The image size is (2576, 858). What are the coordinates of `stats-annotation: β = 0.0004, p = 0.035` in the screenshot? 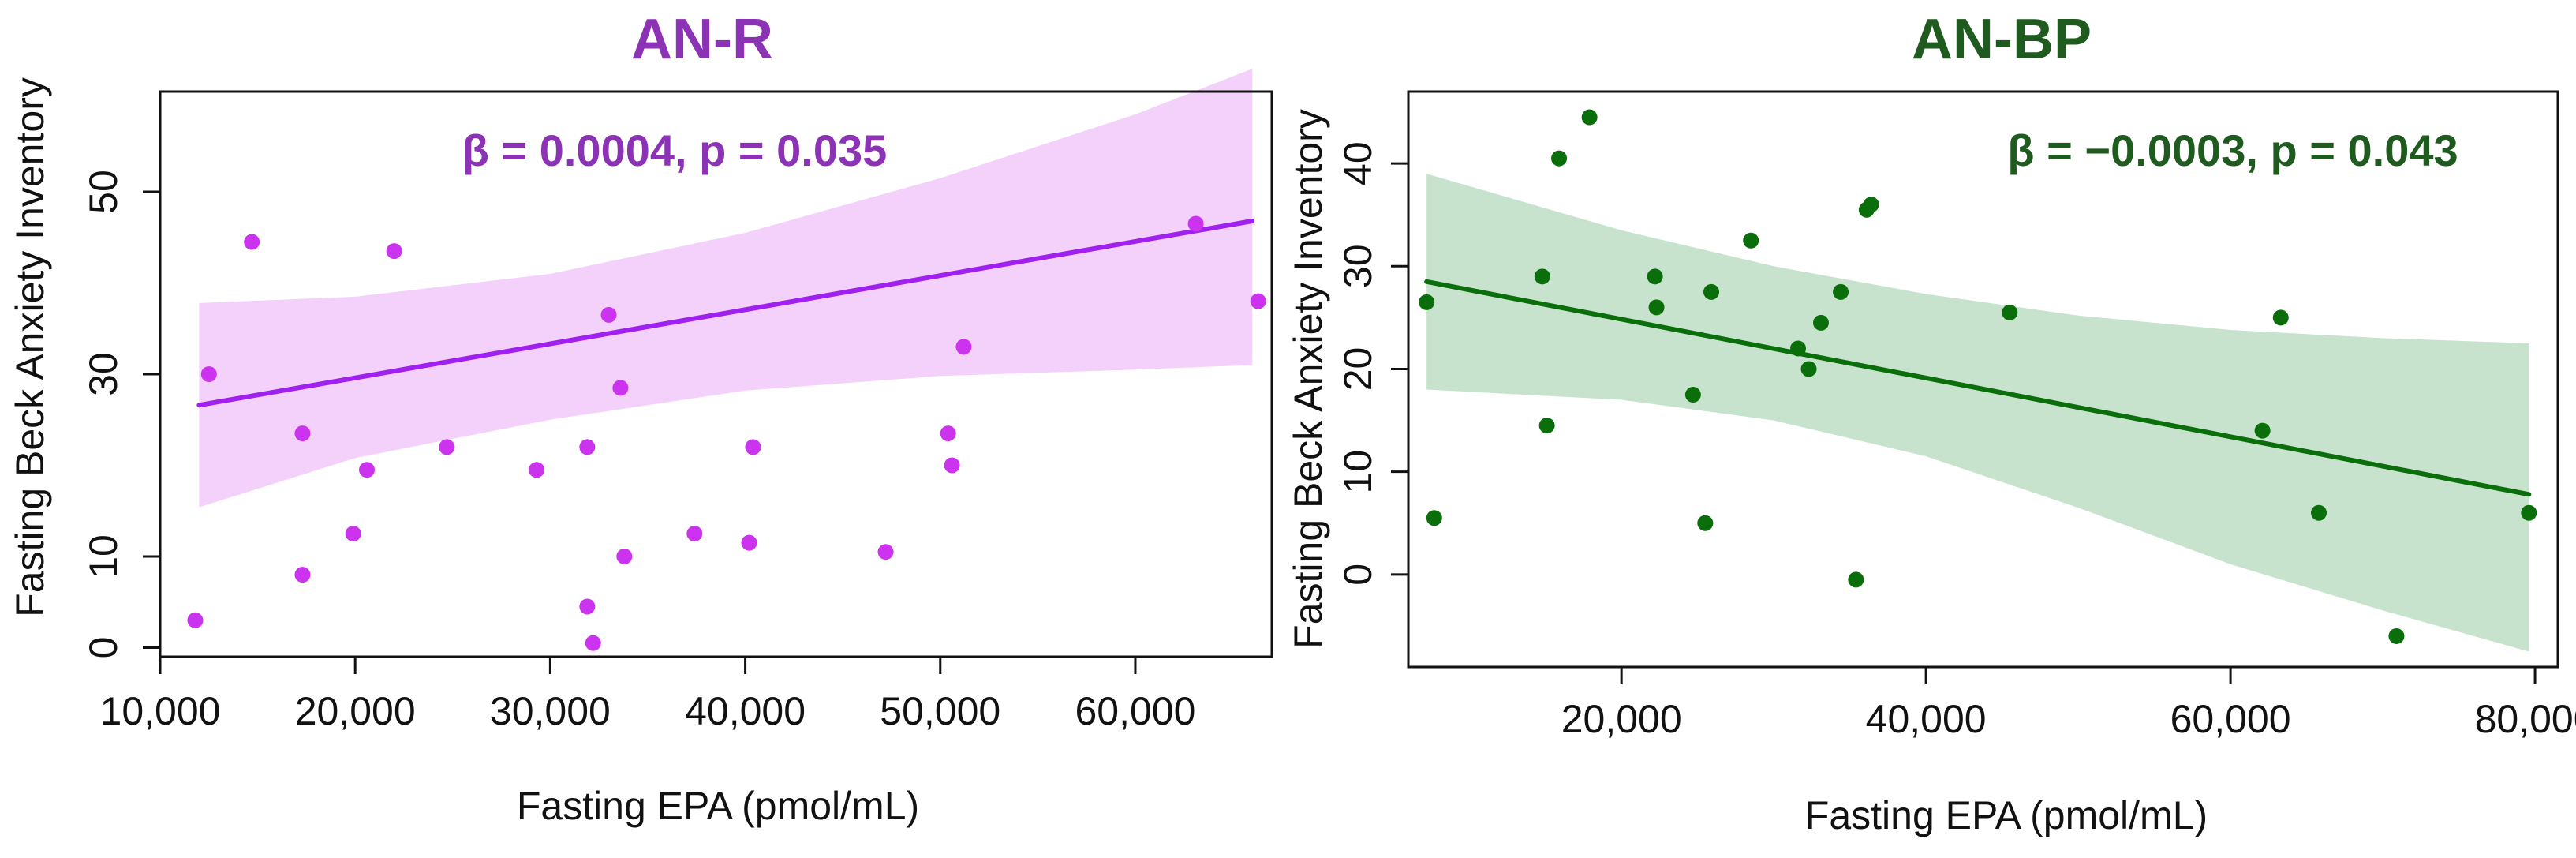 It's located at (675, 150).